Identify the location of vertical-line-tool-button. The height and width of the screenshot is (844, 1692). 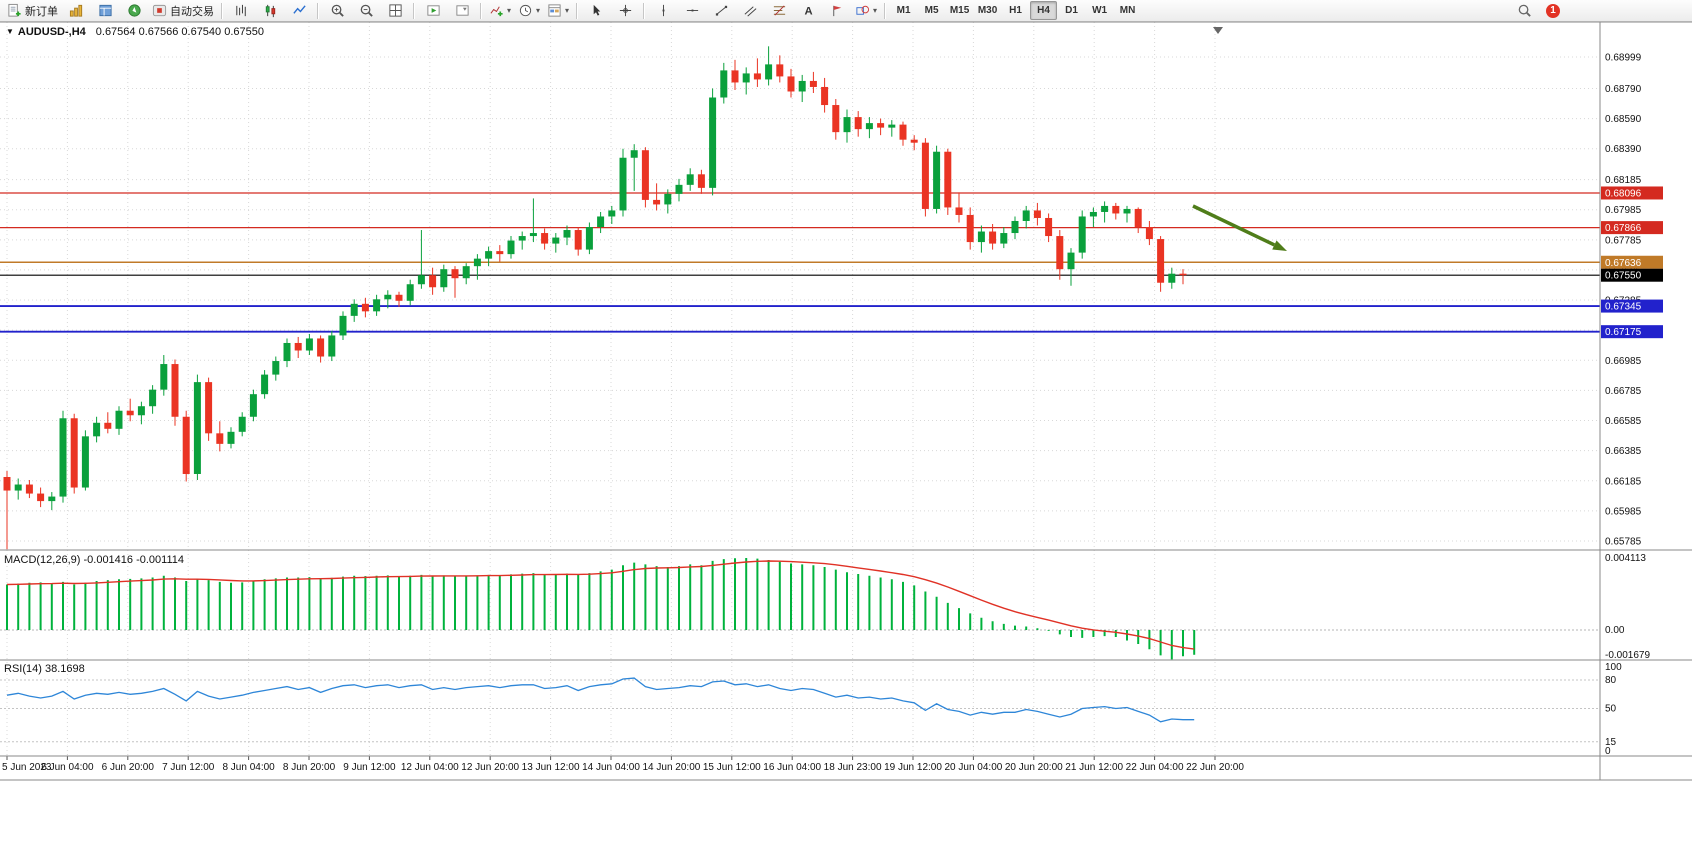
(663, 10).